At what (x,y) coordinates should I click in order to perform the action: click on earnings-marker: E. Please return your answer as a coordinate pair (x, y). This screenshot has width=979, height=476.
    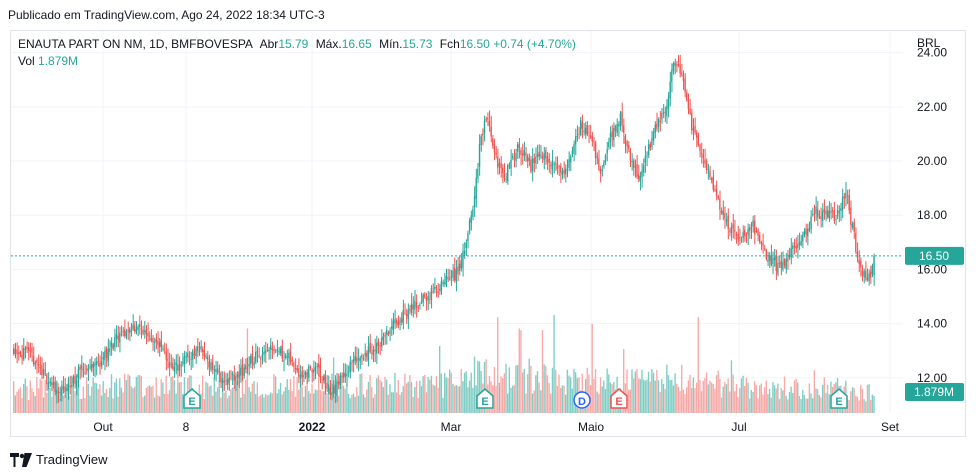
    Looking at the image, I should click on (619, 398).